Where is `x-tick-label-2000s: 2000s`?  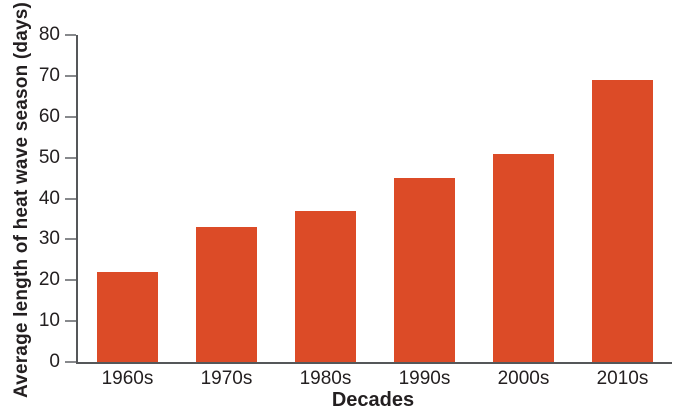 x-tick-label-2000s: 2000s is located at coordinates (523, 378).